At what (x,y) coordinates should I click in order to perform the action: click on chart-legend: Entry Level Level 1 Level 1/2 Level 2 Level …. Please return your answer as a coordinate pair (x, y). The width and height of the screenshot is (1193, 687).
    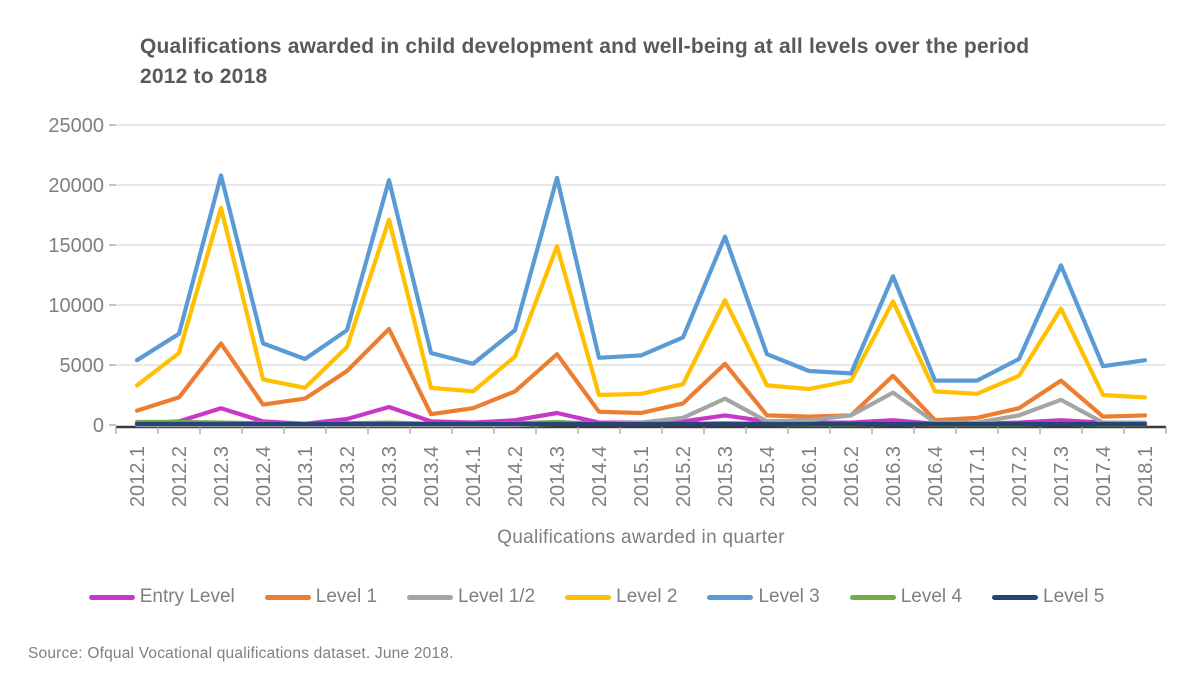
    Looking at the image, I should click on (596, 597).